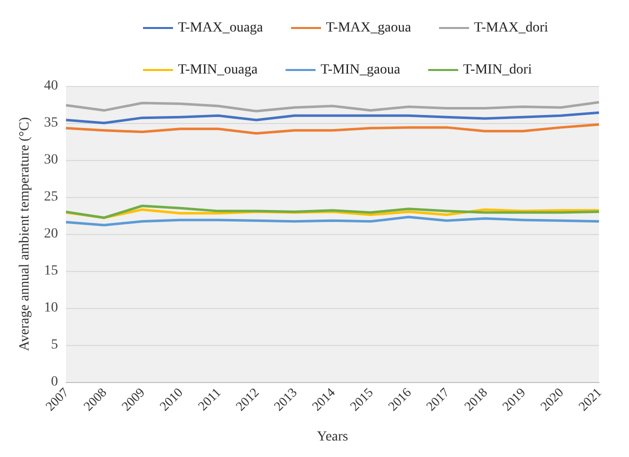  What do you see at coordinates (54, 382) in the screenshot?
I see `y-tick-label: 0` at bounding box center [54, 382].